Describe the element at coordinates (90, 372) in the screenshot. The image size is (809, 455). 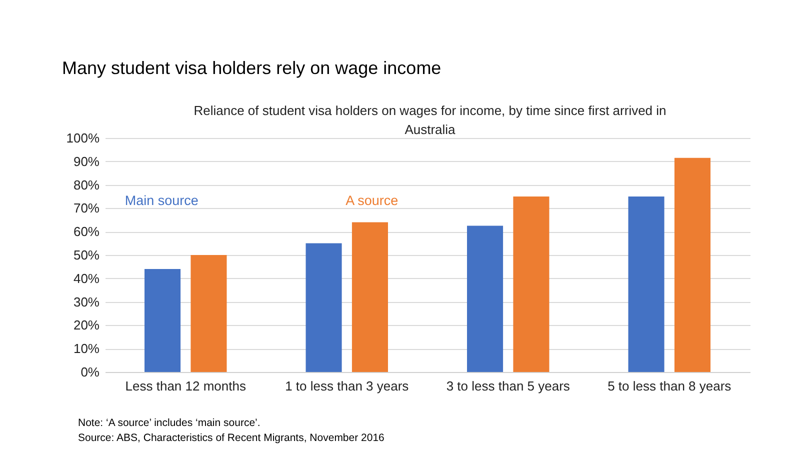
I see `y-tick-label: 0%` at that location.